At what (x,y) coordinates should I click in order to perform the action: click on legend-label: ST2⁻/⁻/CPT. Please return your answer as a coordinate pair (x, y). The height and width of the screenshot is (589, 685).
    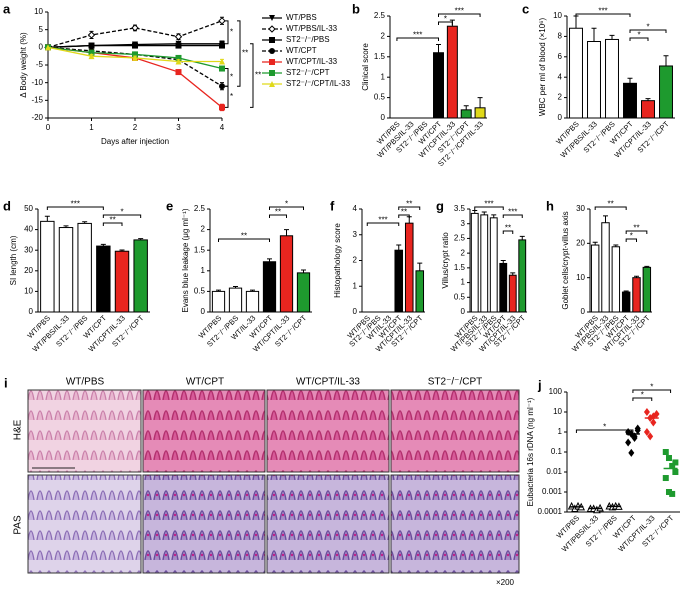
    Looking at the image, I should click on (308, 72).